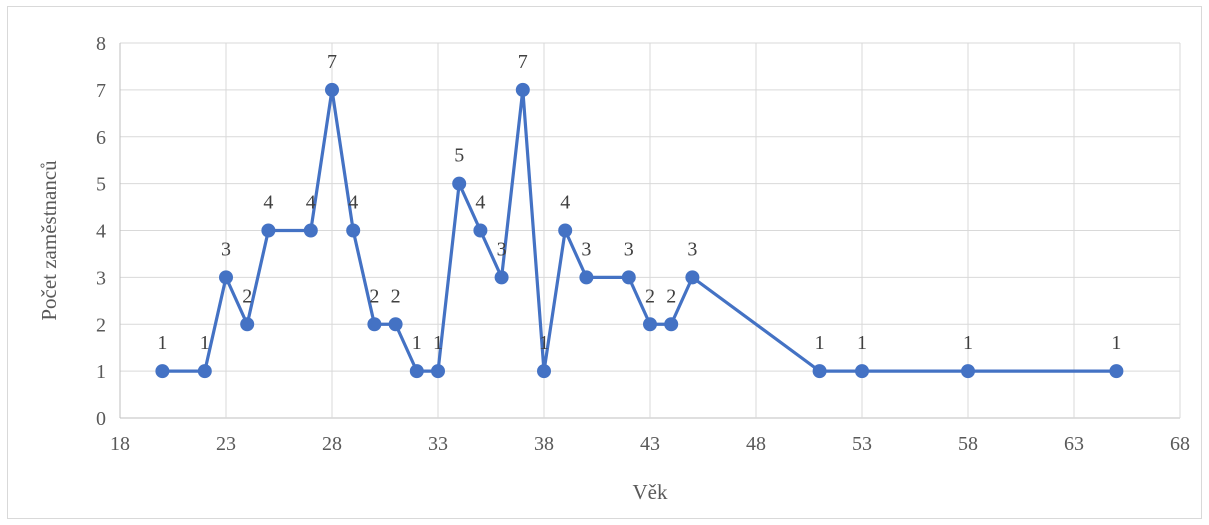  I want to click on y-tick-label: 5, so click(101, 185).